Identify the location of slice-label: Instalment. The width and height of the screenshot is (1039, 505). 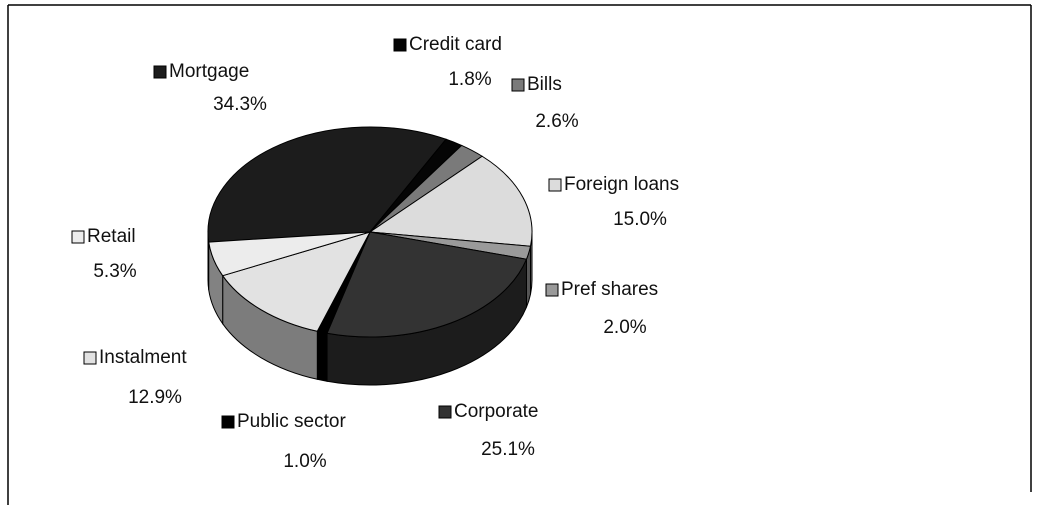
(143, 357).